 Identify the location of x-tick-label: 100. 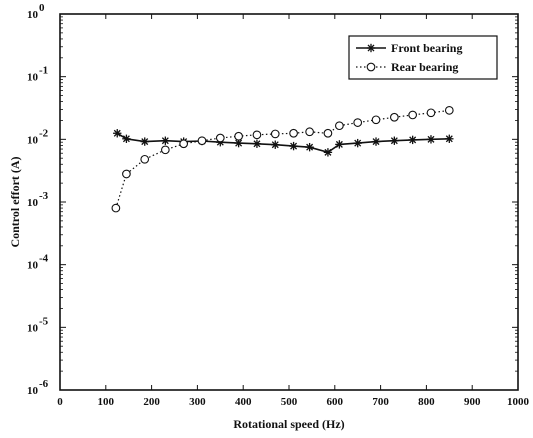
(106, 402).